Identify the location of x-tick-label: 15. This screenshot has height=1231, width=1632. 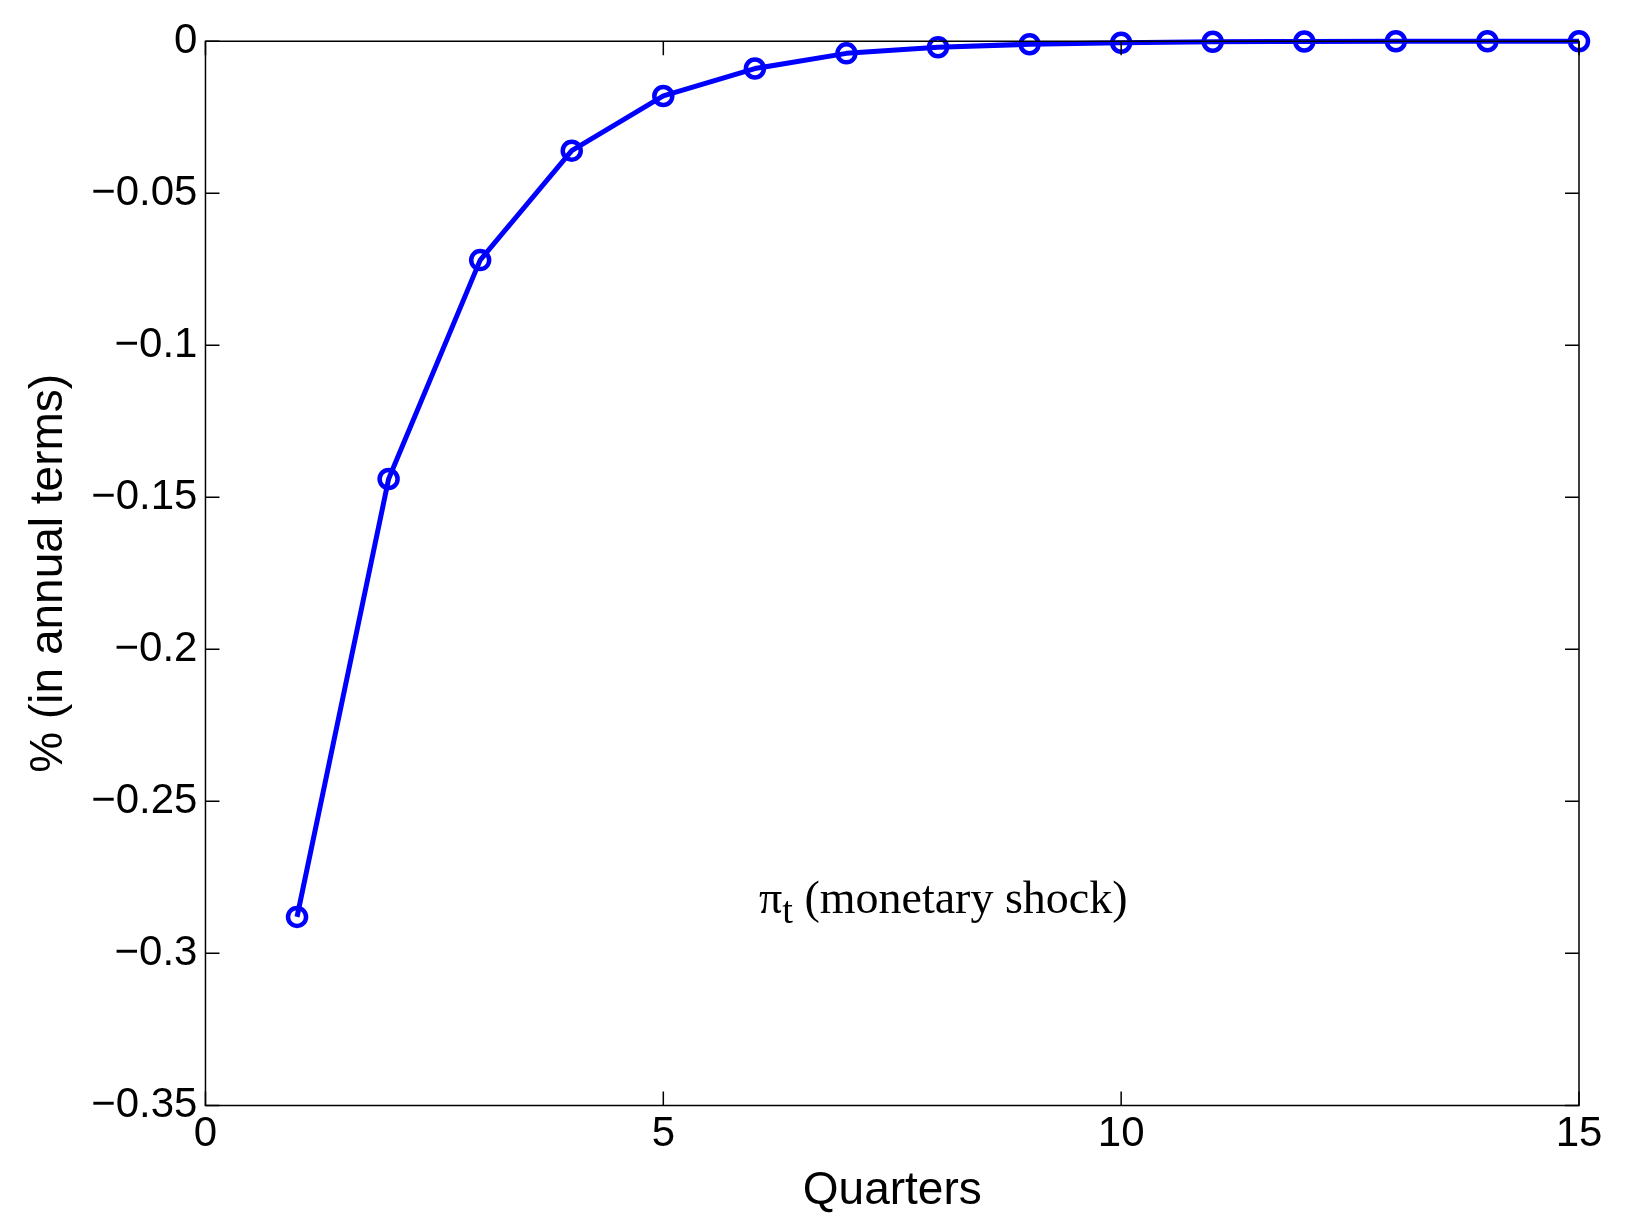
(1579, 1132).